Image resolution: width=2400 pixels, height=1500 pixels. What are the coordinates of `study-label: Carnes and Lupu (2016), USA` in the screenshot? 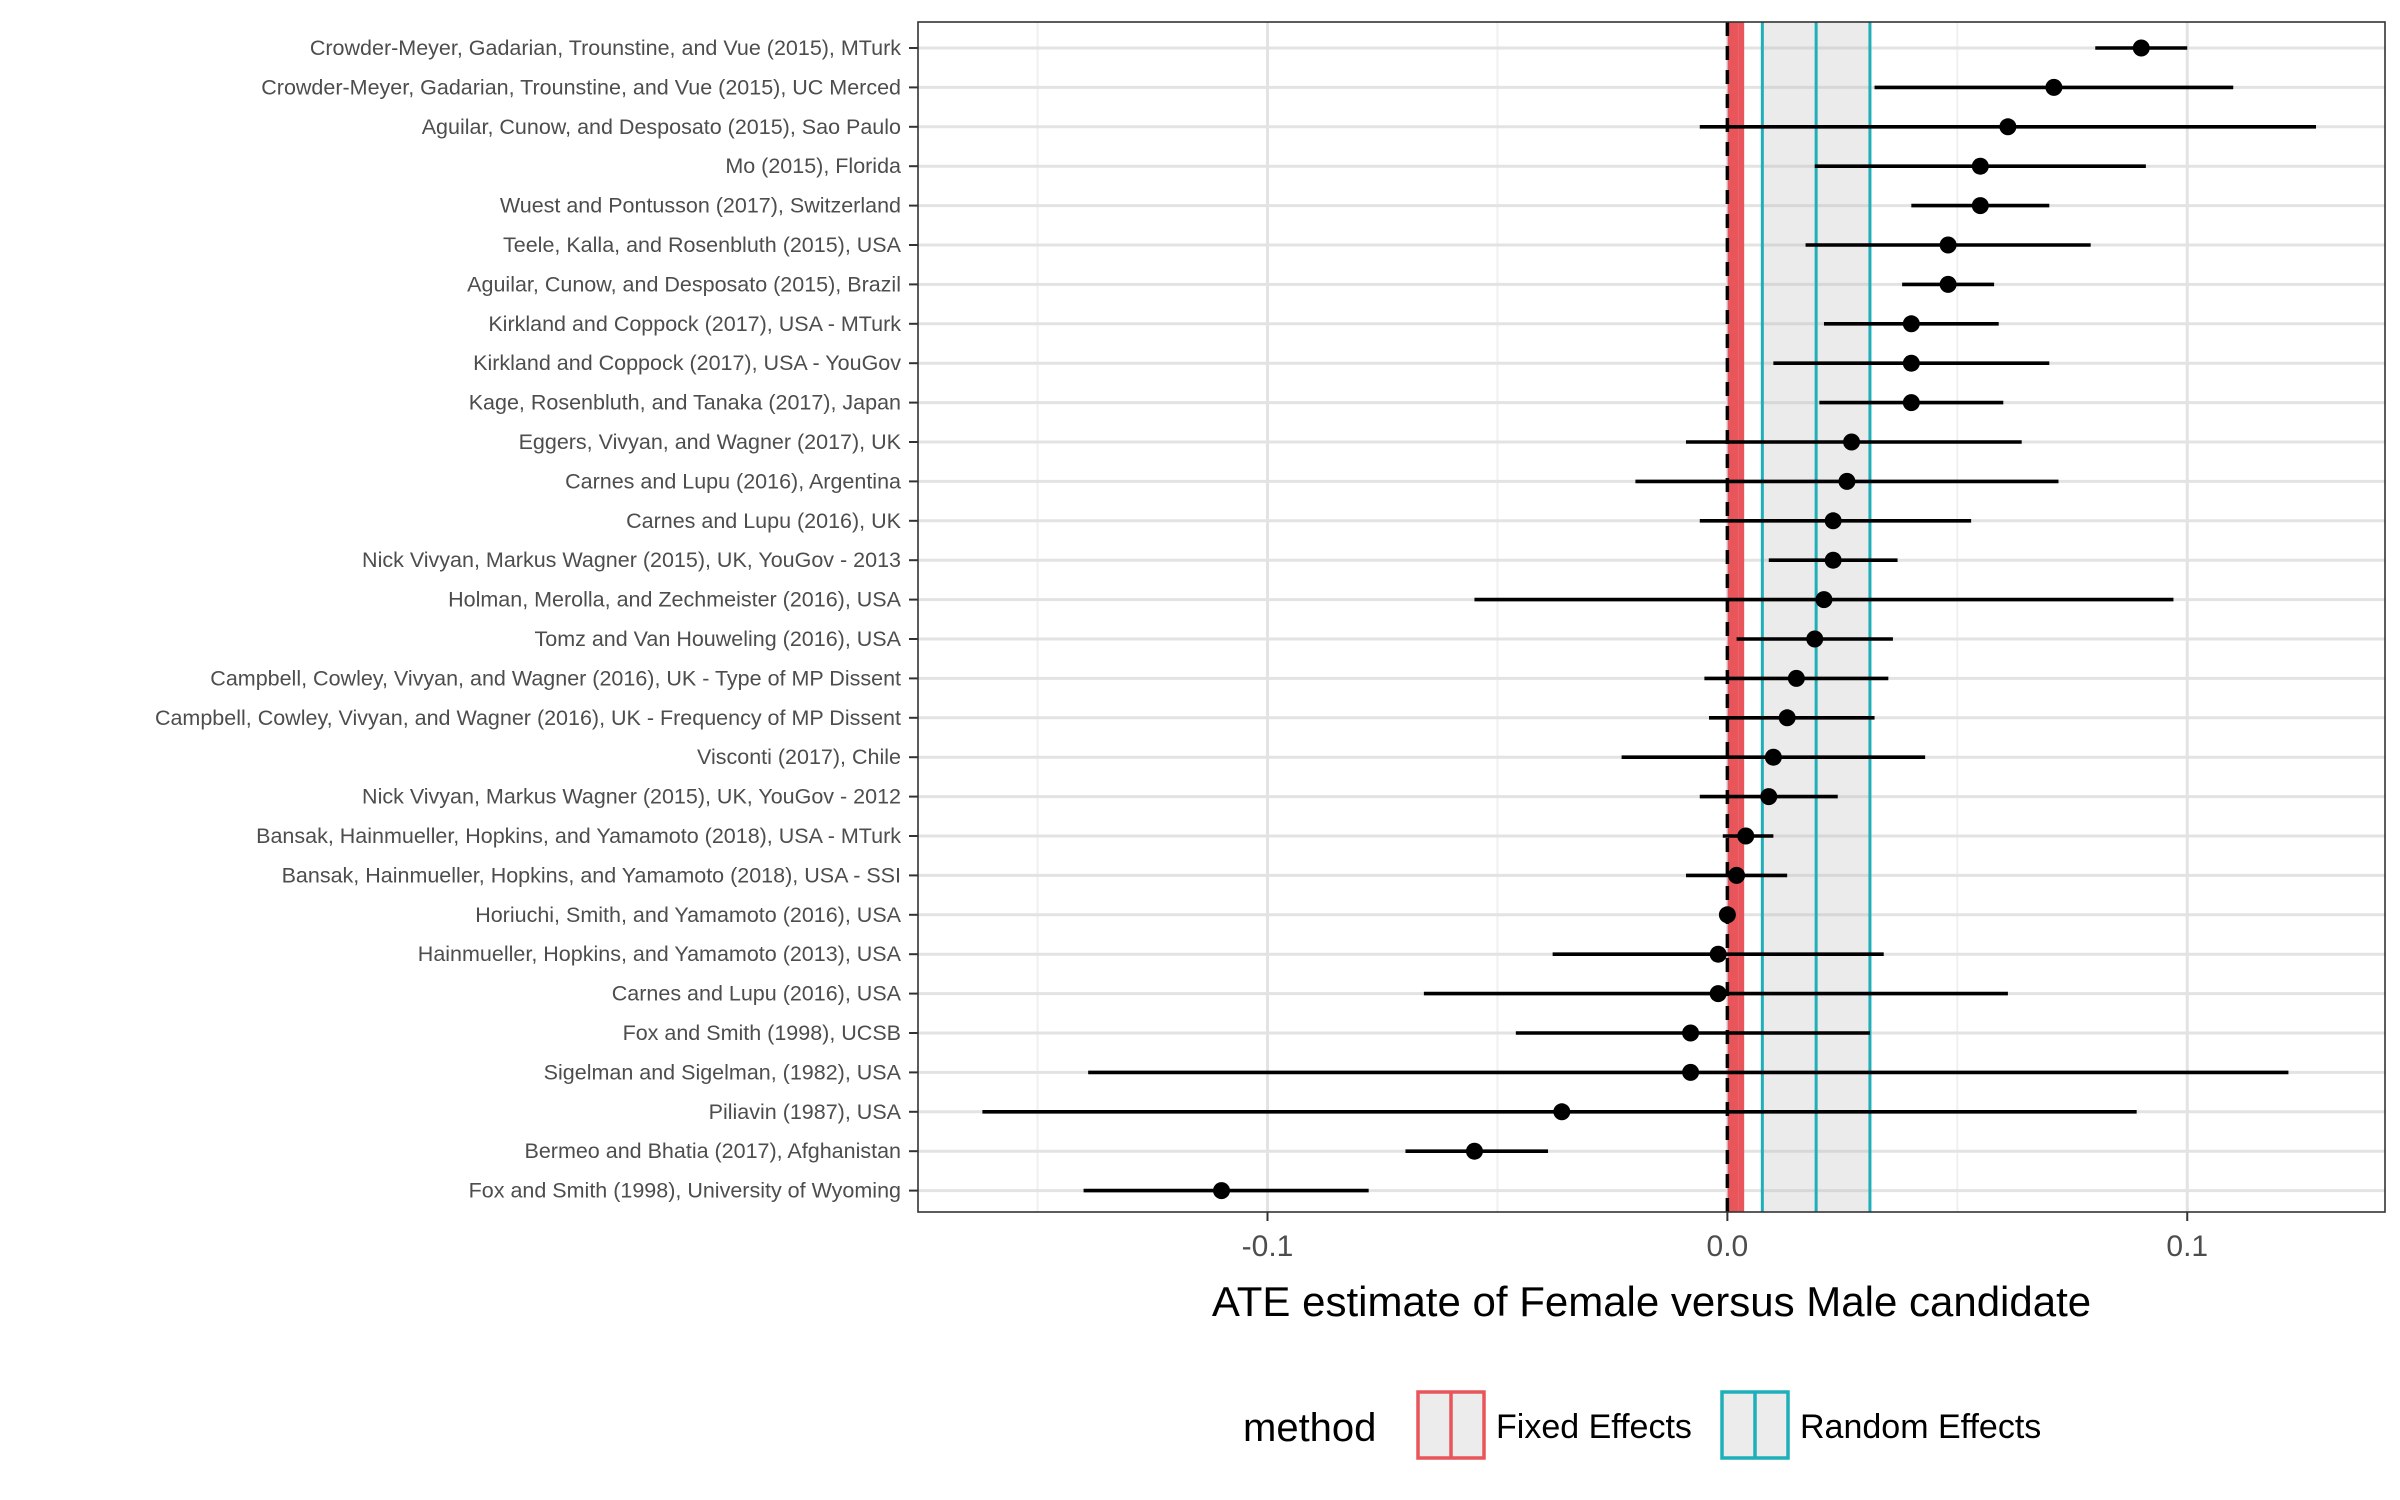 It's located at (757, 994).